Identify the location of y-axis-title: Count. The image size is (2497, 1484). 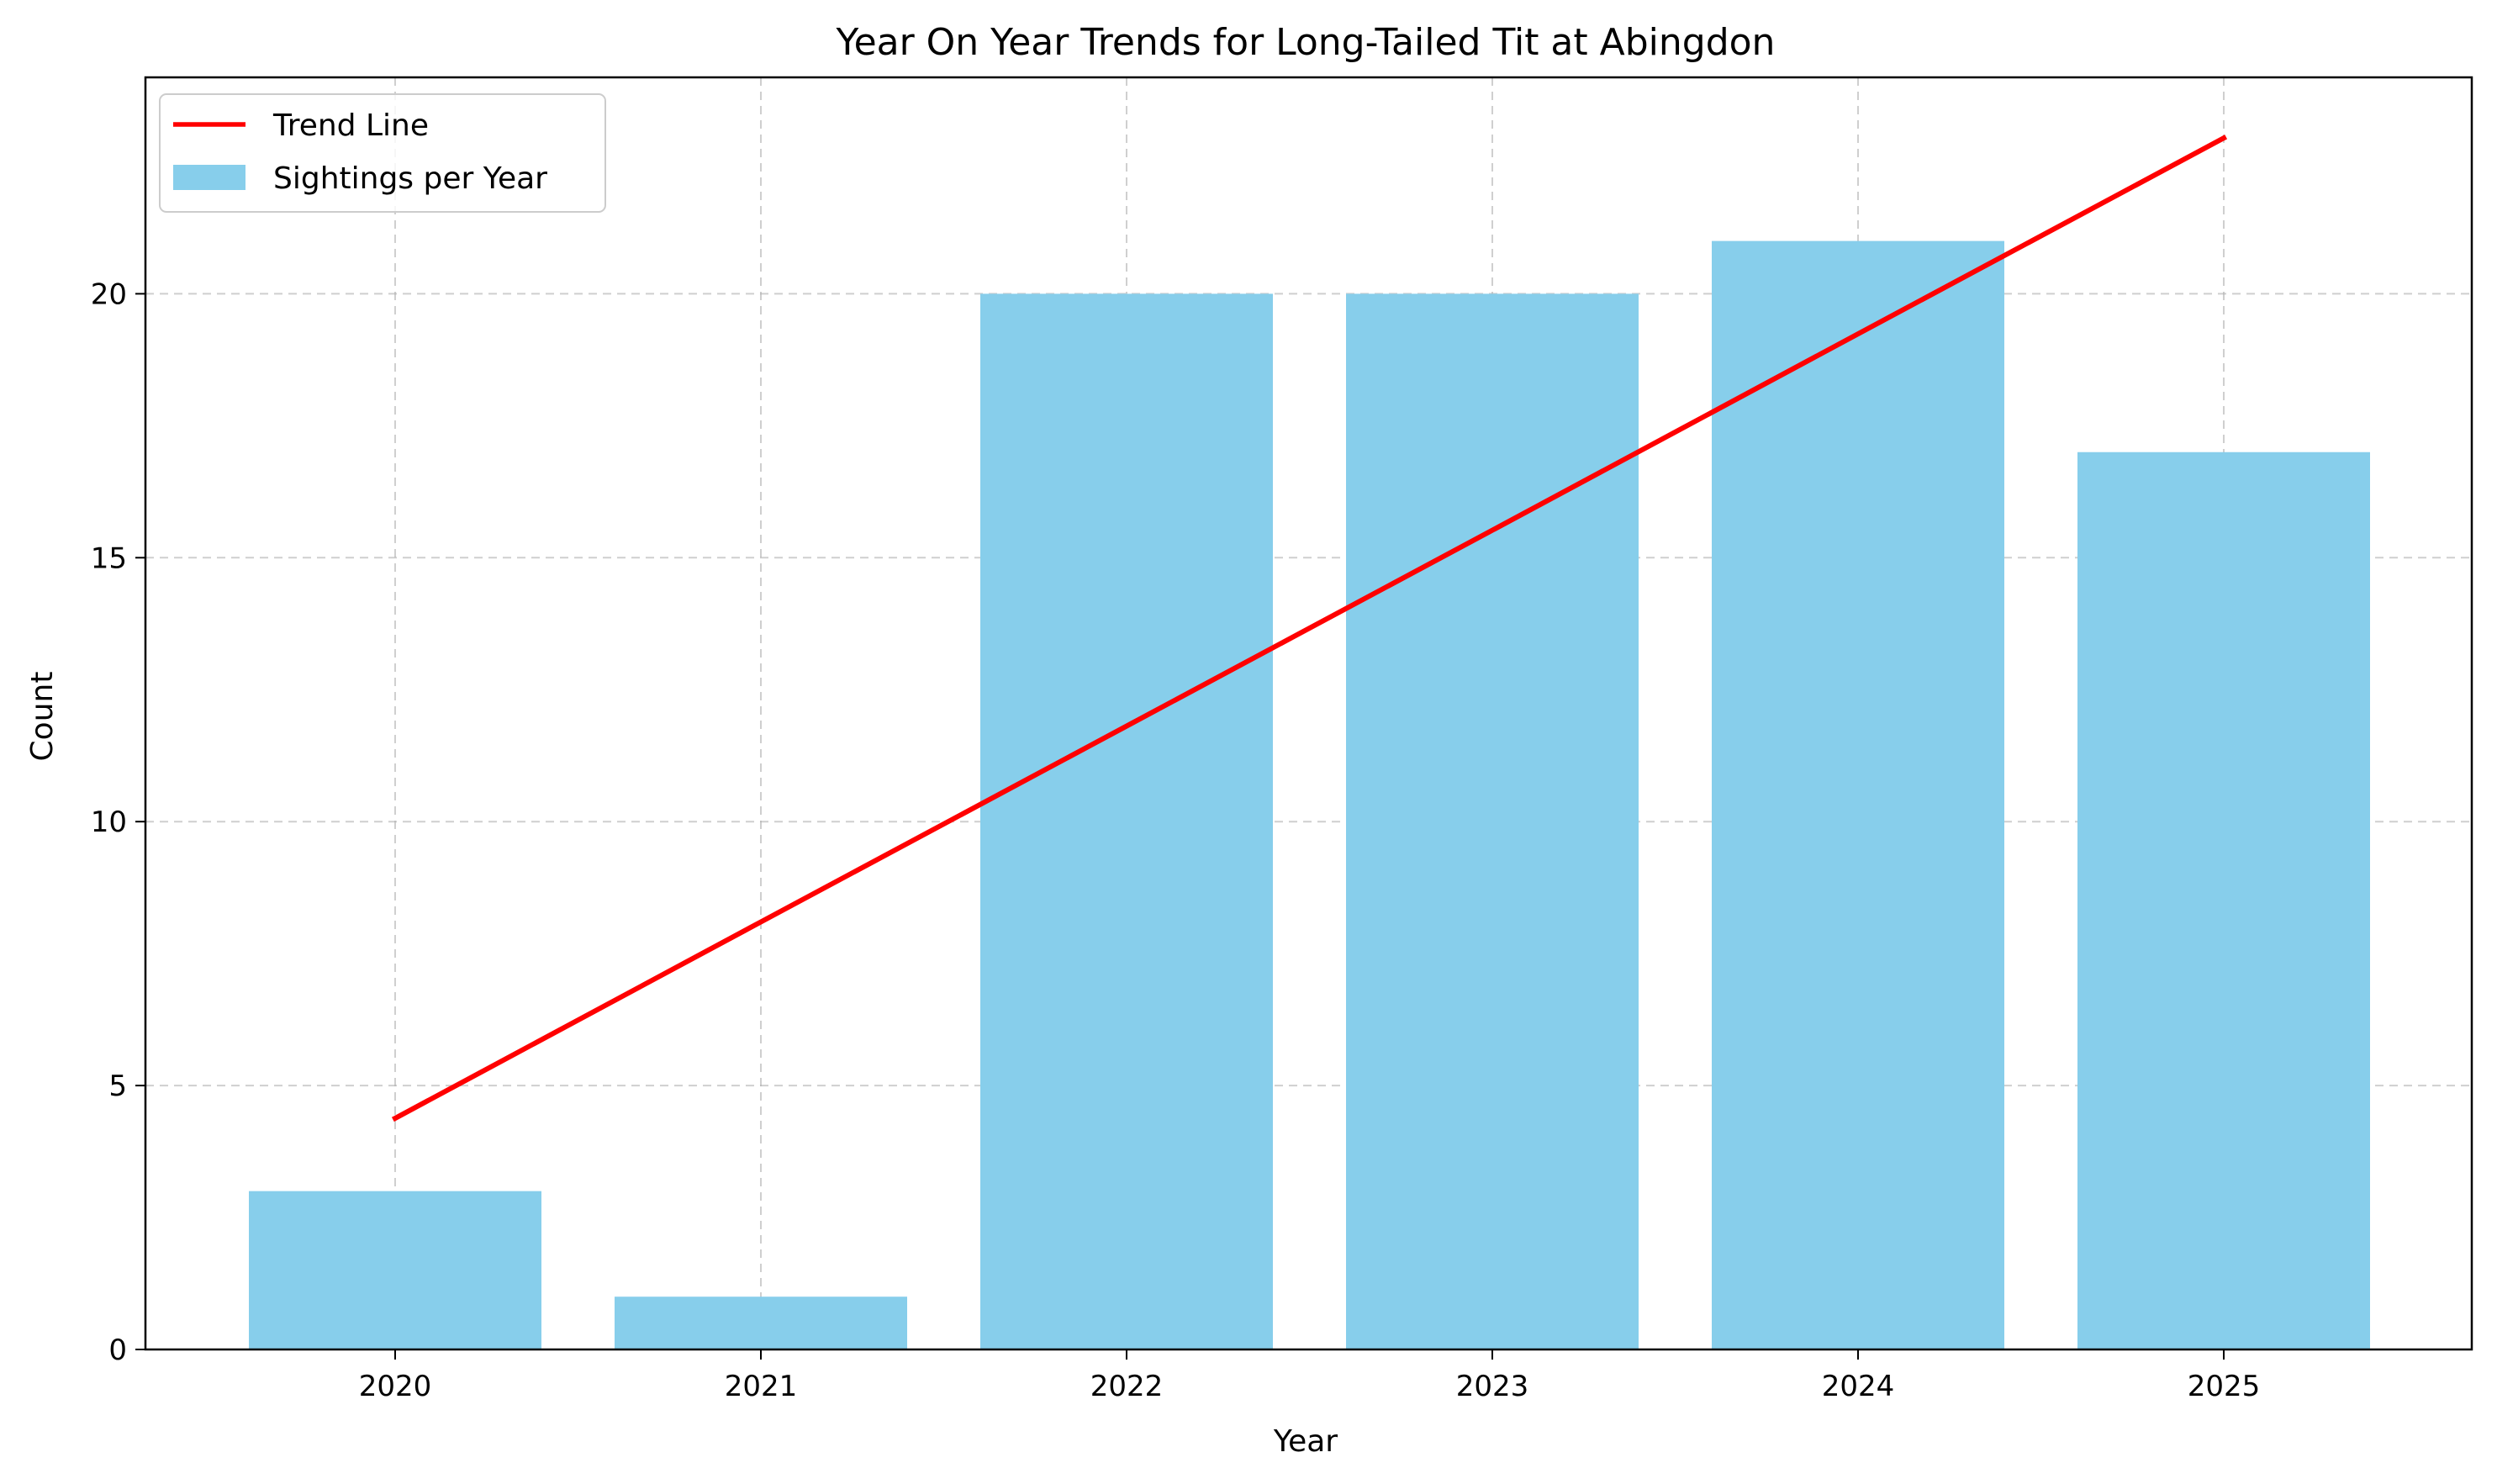
(42, 717).